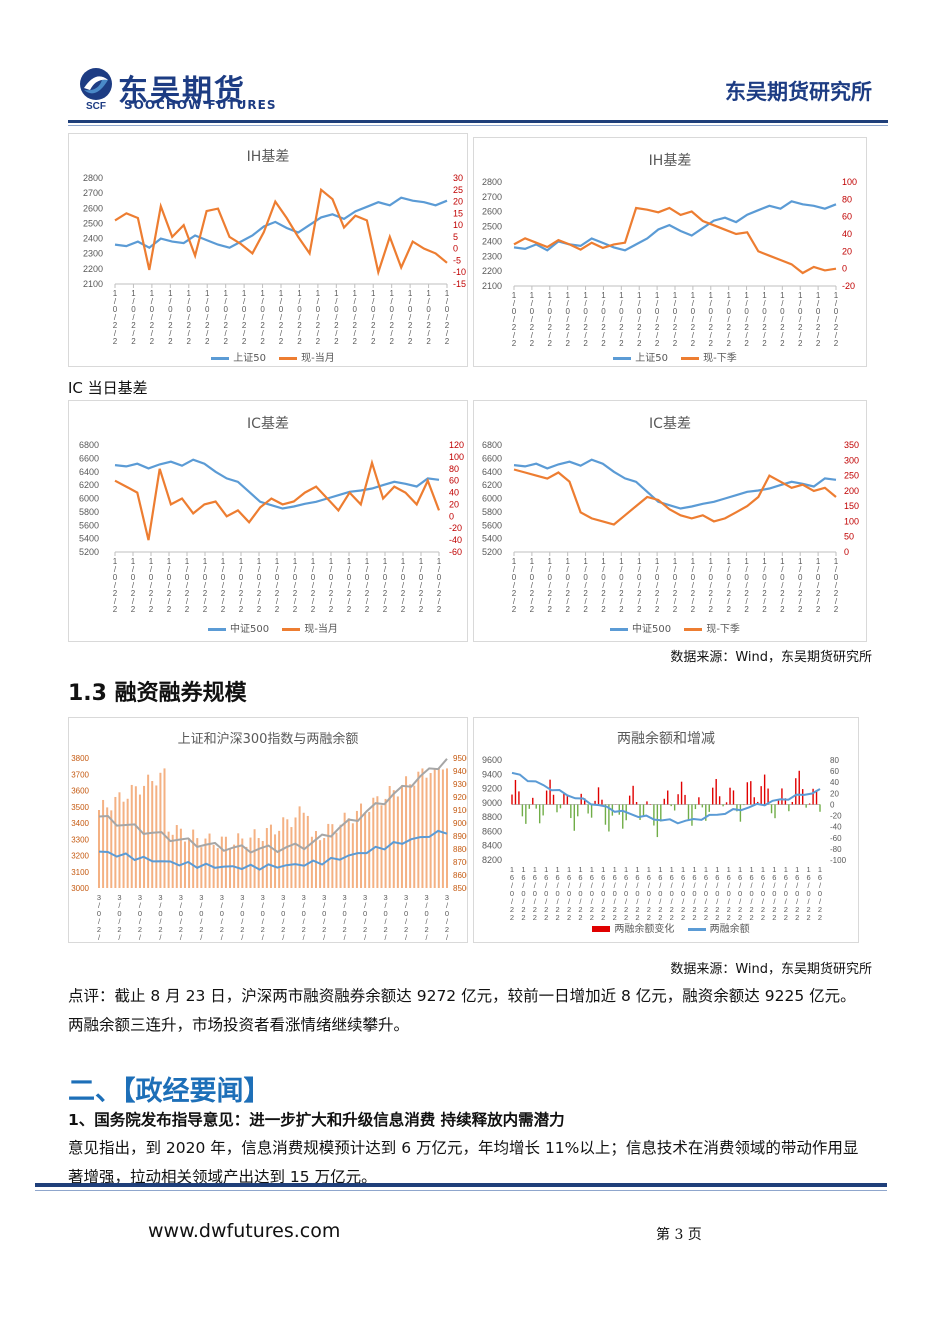 Image resolution: width=950 pixels, height=1344 pixels. What do you see at coordinates (847, 234) in the screenshot?
I see `axis-tick-label: 40` at bounding box center [847, 234].